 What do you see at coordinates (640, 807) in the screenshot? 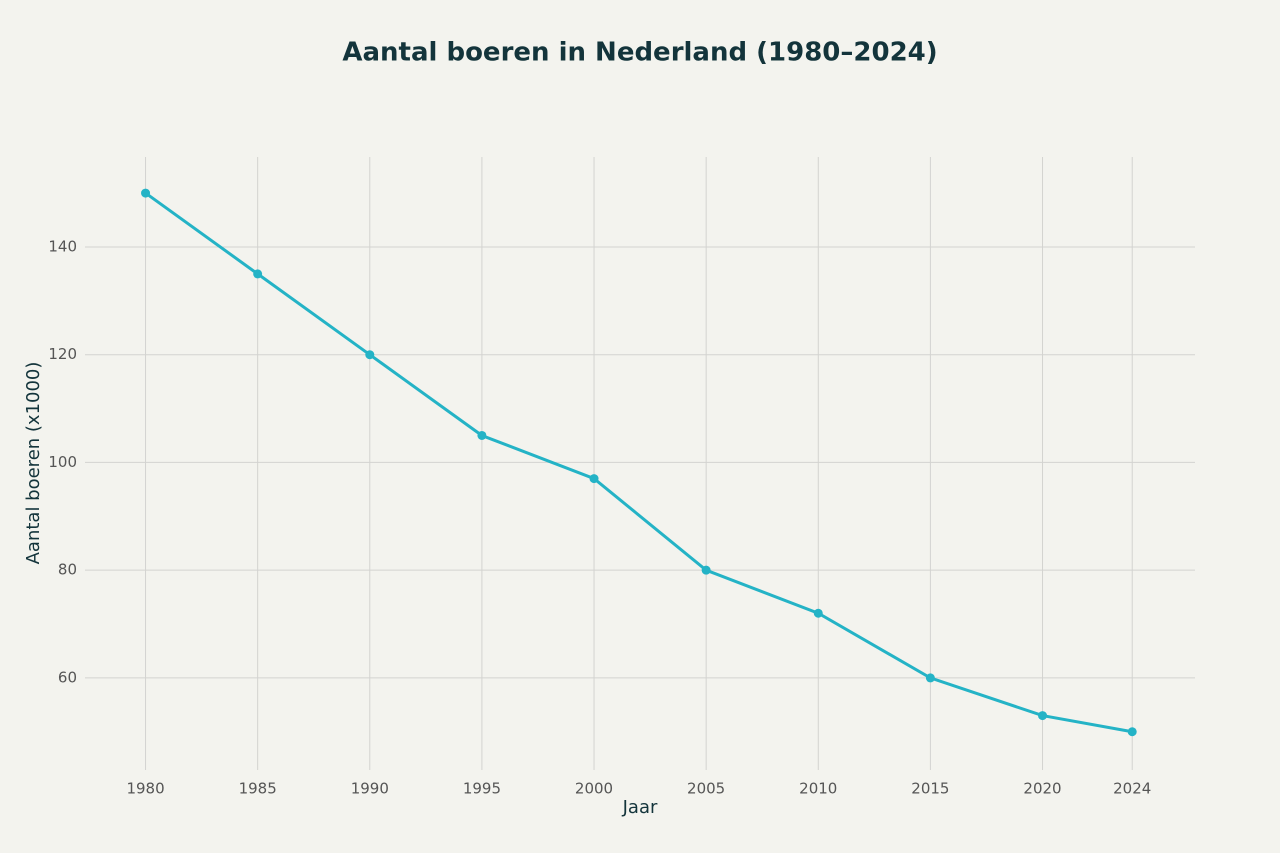
I see `x-axis-label: Jaar` at bounding box center [640, 807].